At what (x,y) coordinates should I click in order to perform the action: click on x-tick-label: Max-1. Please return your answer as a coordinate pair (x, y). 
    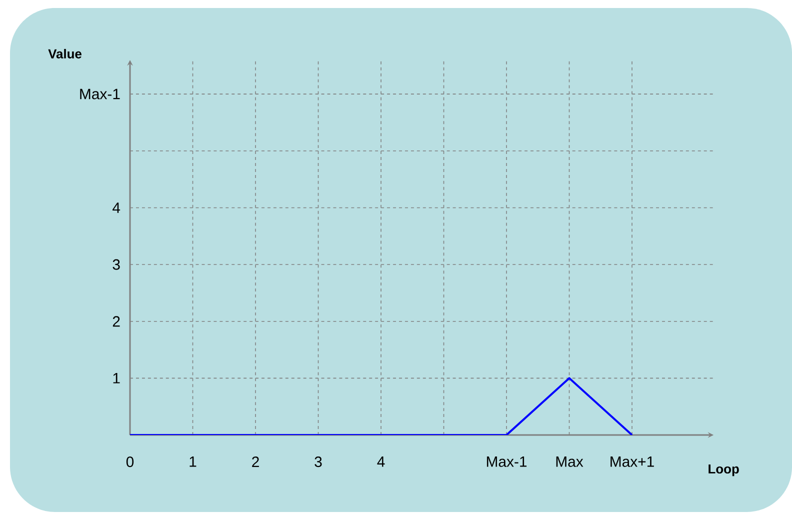
    Looking at the image, I should click on (506, 461).